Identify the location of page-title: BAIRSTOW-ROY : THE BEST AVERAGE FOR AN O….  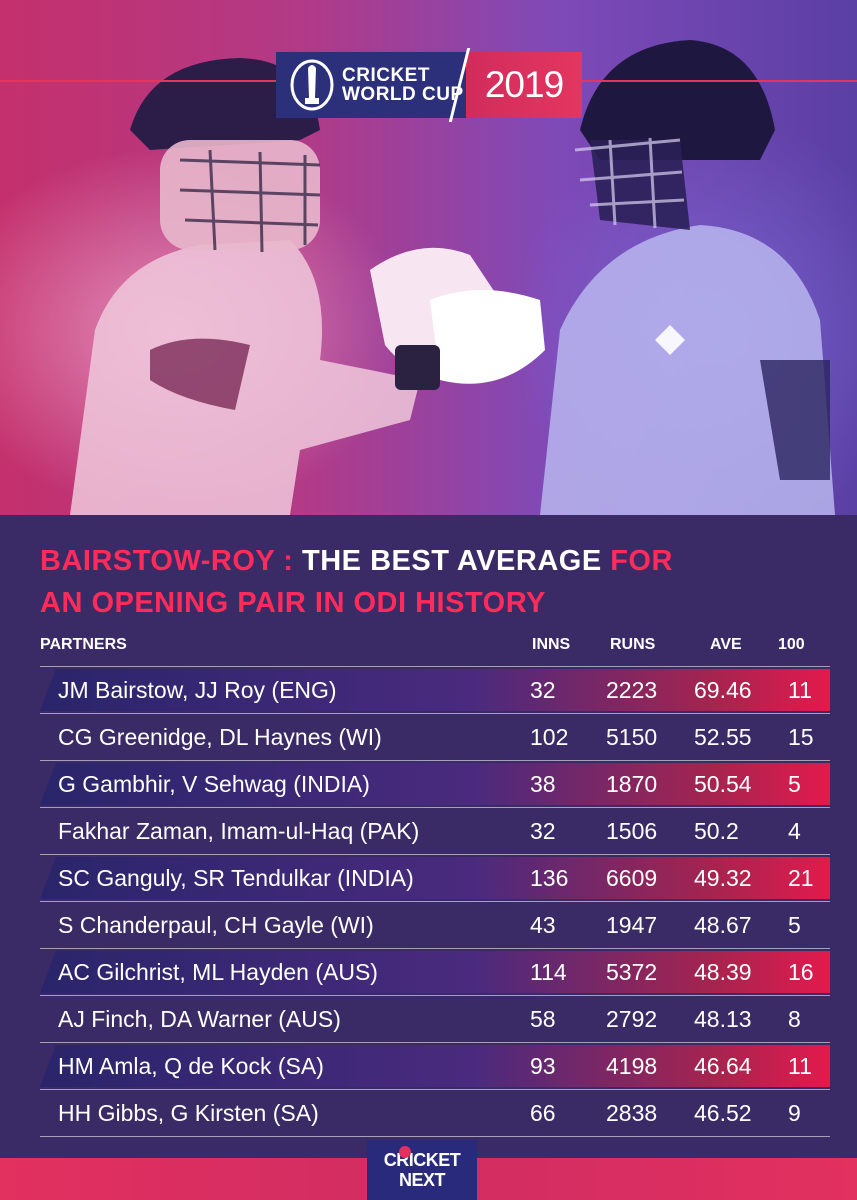
(435, 582).